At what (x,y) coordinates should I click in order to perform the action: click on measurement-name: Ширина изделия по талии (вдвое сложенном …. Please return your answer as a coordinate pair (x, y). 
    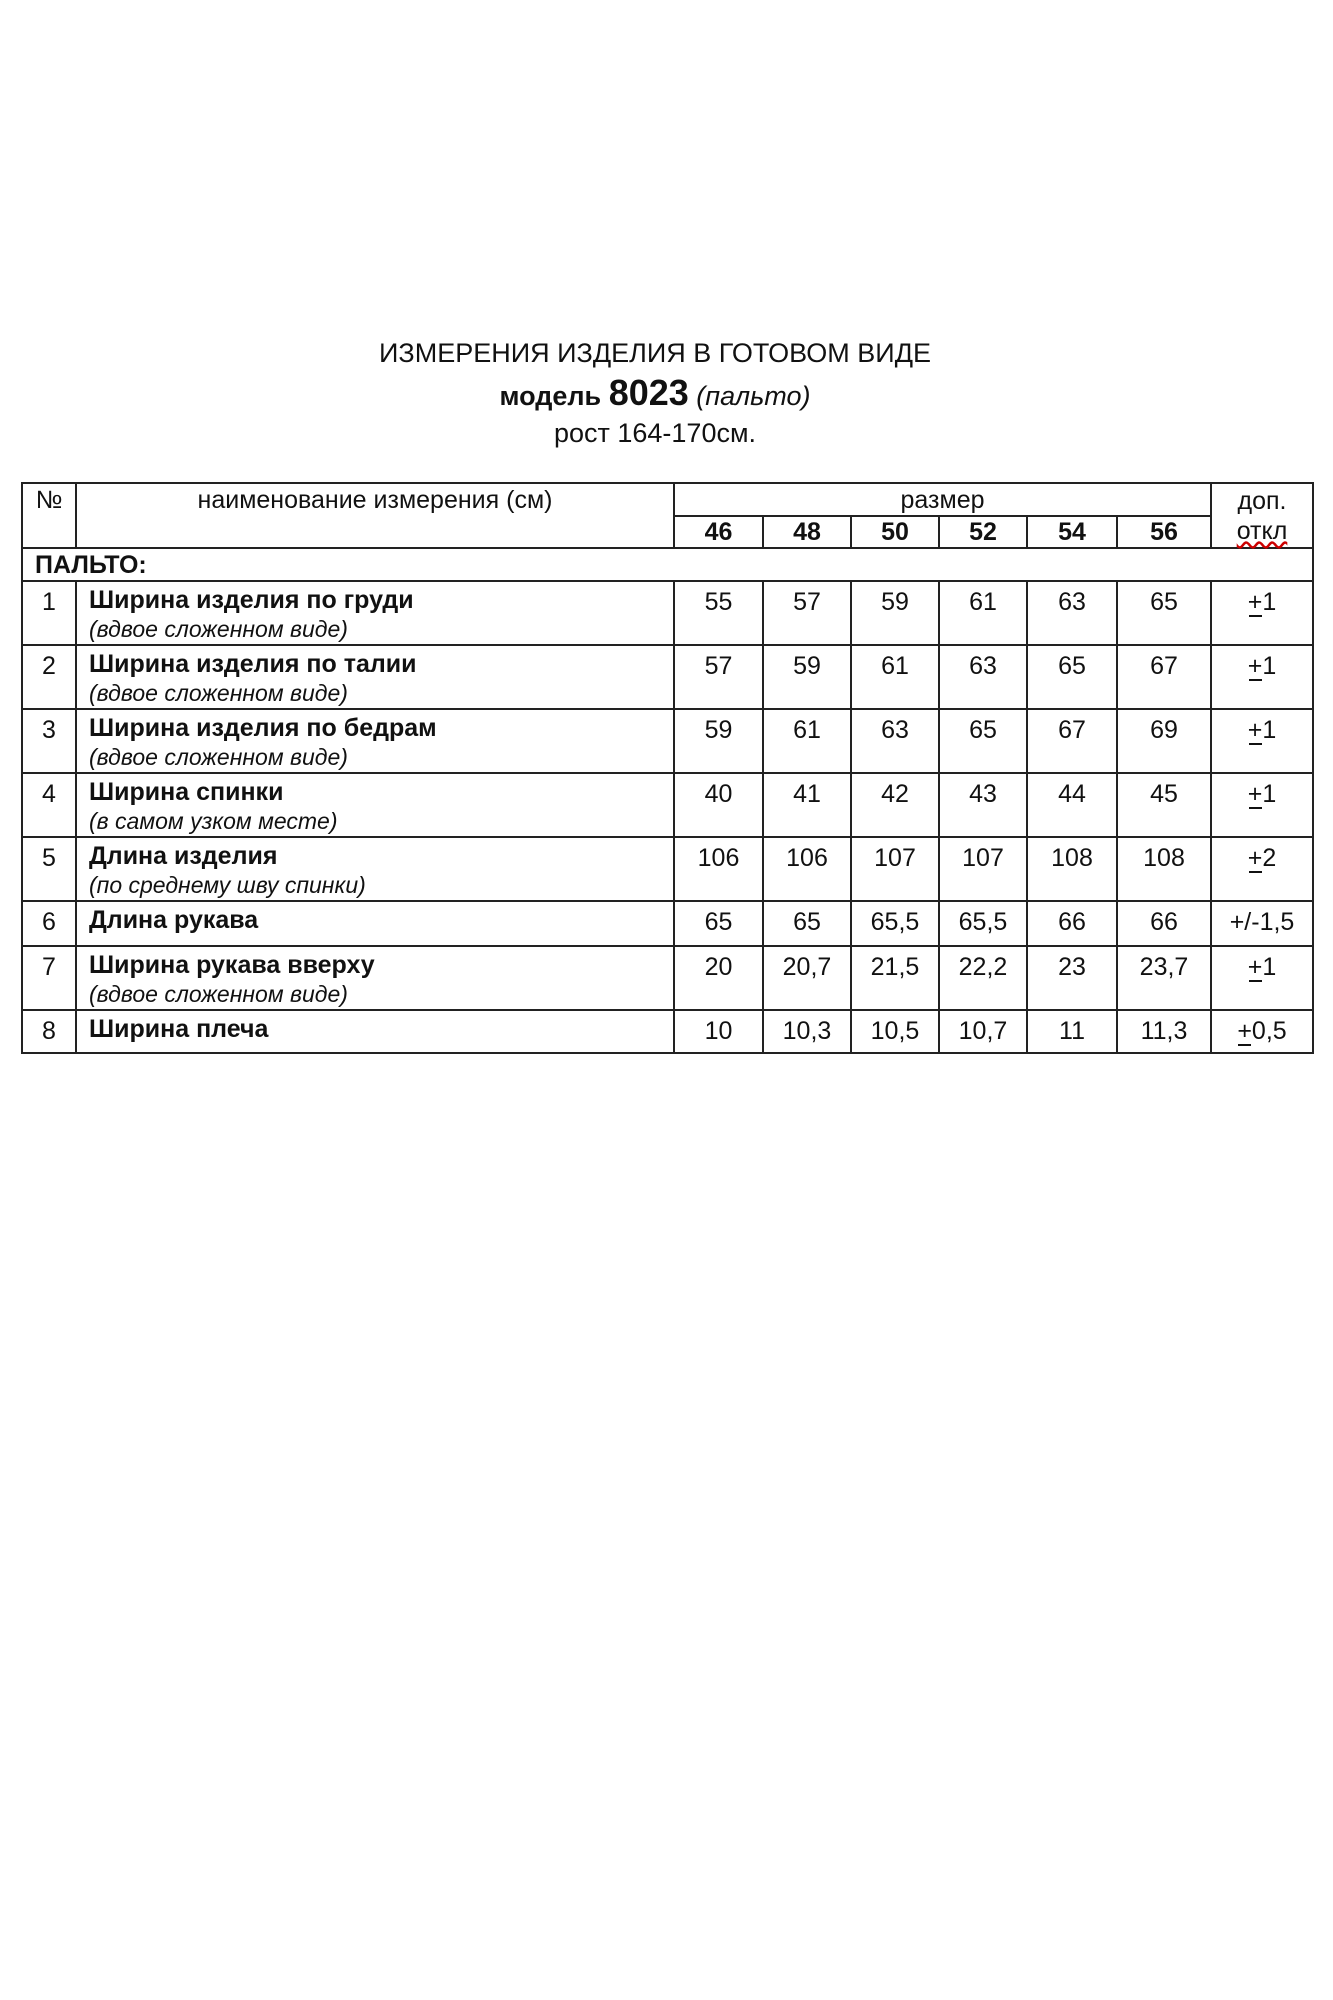
    Looking at the image, I should click on (375, 677).